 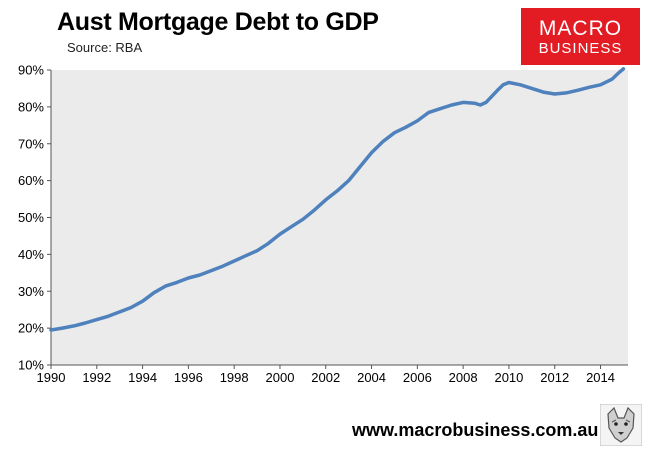 I want to click on y-tick-label: 90%, so click(x=31, y=70).